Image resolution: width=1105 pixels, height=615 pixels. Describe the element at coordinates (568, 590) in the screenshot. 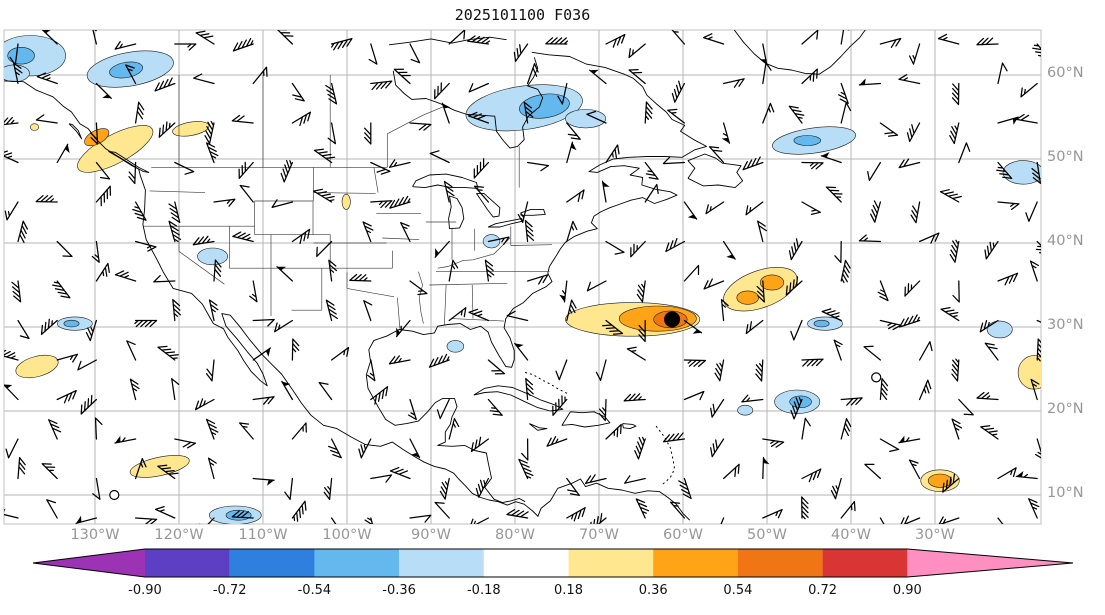

I see `colorbar-tick-label: 0.18` at that location.